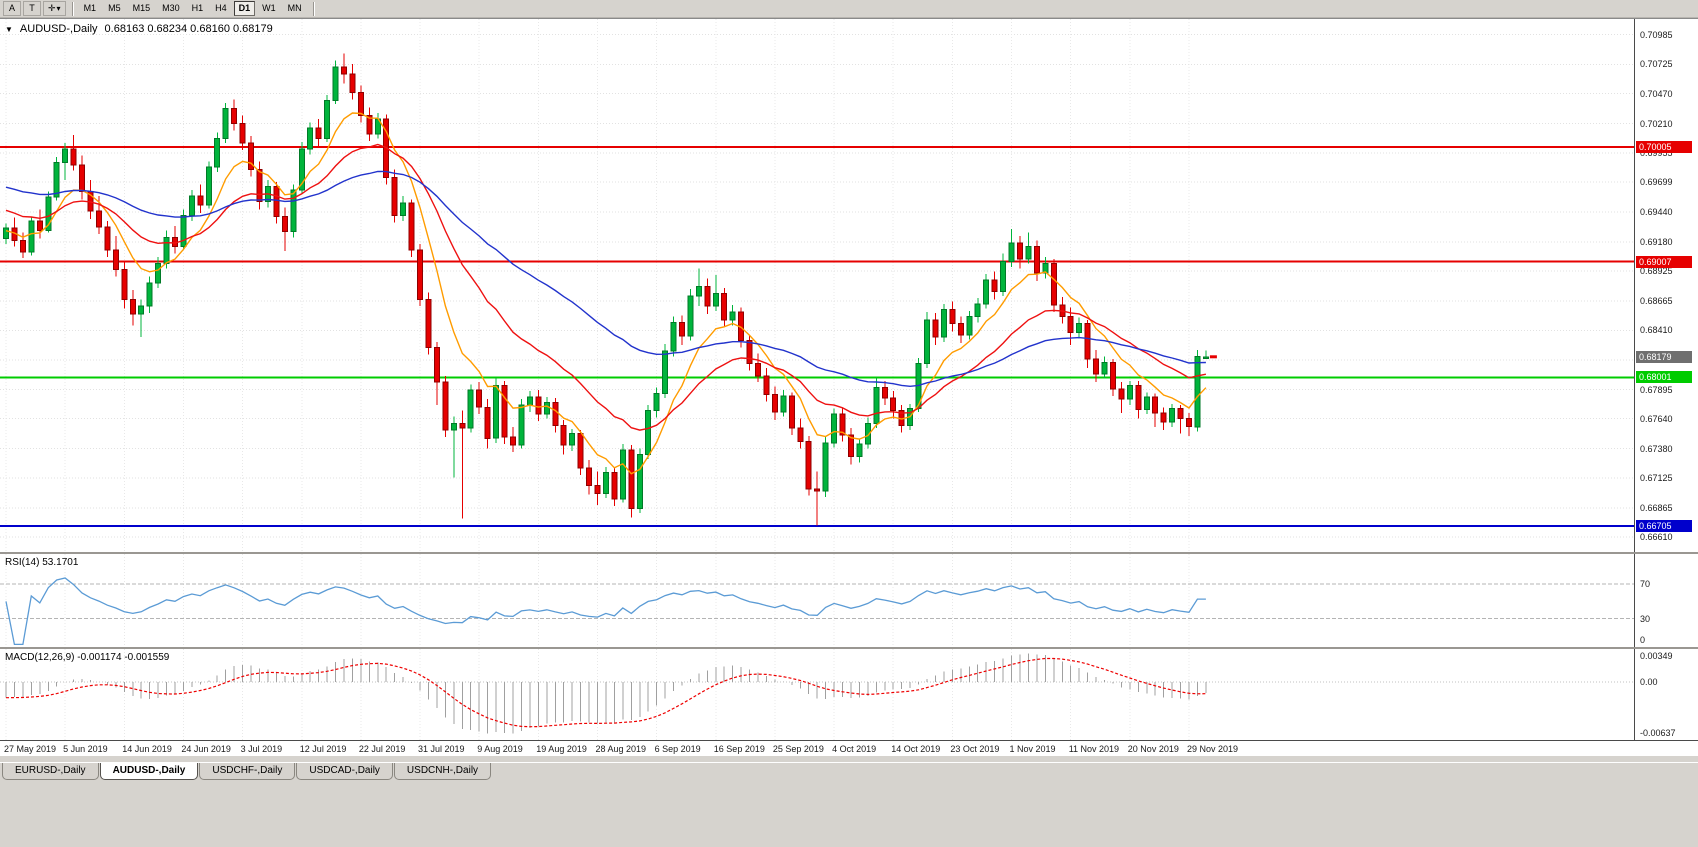  I want to click on price-tick-label: 0.67380, so click(1656, 448).